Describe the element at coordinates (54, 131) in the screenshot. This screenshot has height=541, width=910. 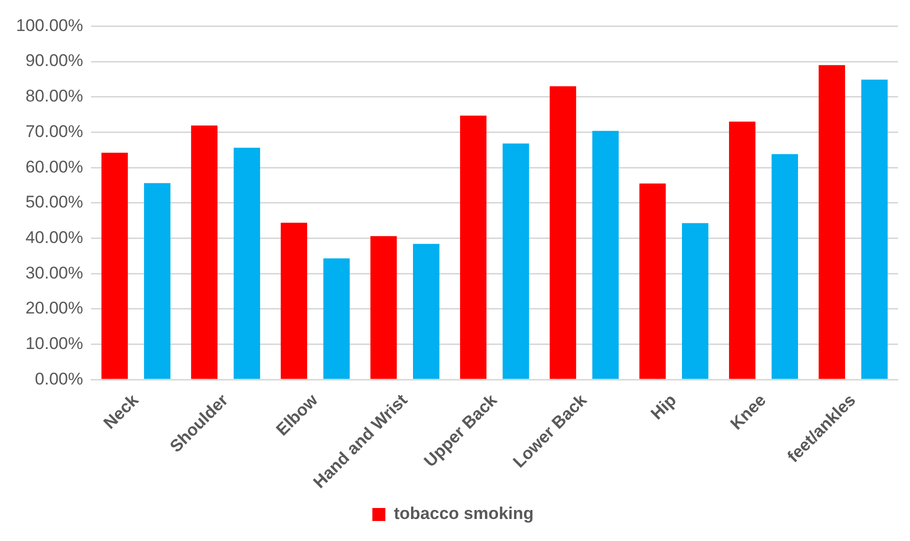
I see `y-tick-label: 70.00%` at that location.